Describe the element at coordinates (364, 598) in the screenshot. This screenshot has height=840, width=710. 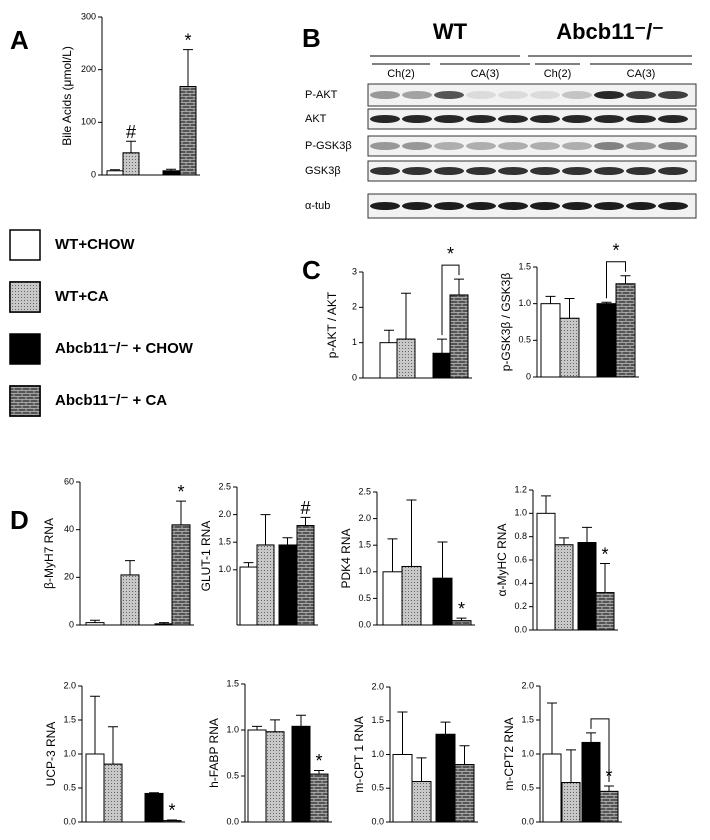
I see `y-tick-label: 0.5` at that location.